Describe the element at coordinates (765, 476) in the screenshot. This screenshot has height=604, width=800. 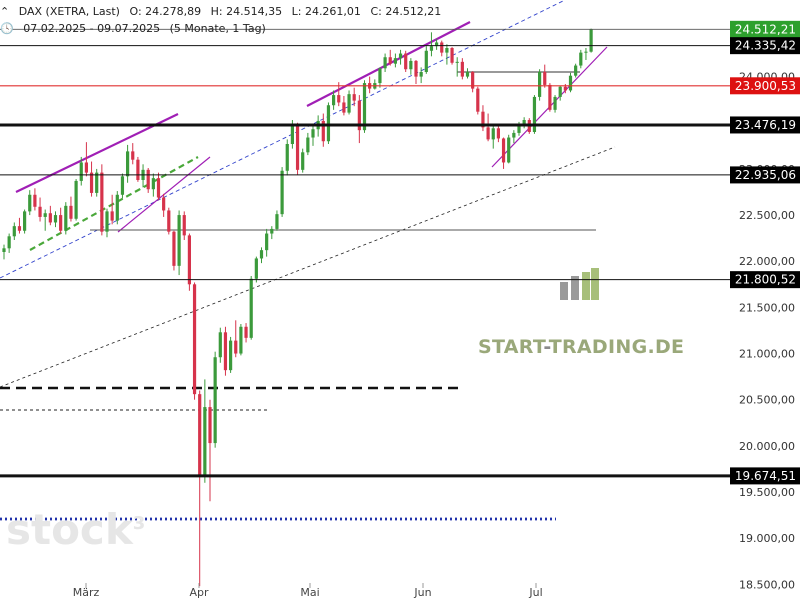
I see `price-tag-label: 19.674,51` at that location.